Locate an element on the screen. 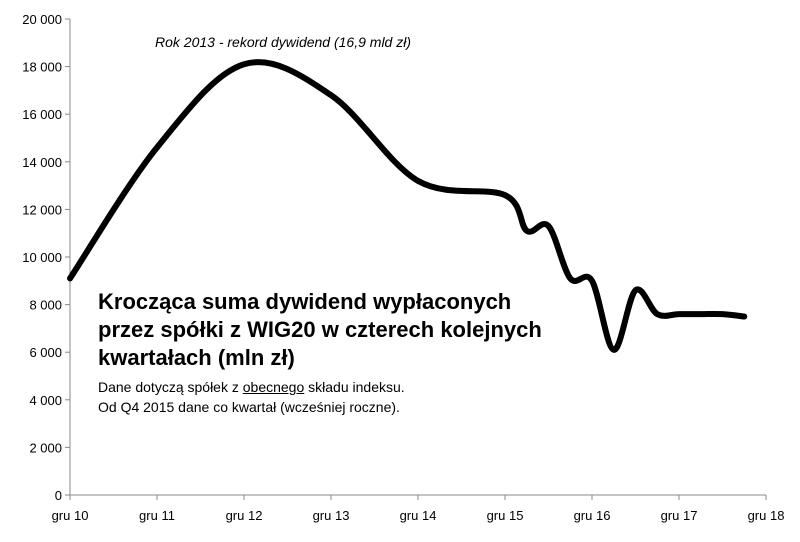 Image resolution: width=800 pixels, height=542 pixels. y-tick-label: 20 000 is located at coordinates (42, 19).